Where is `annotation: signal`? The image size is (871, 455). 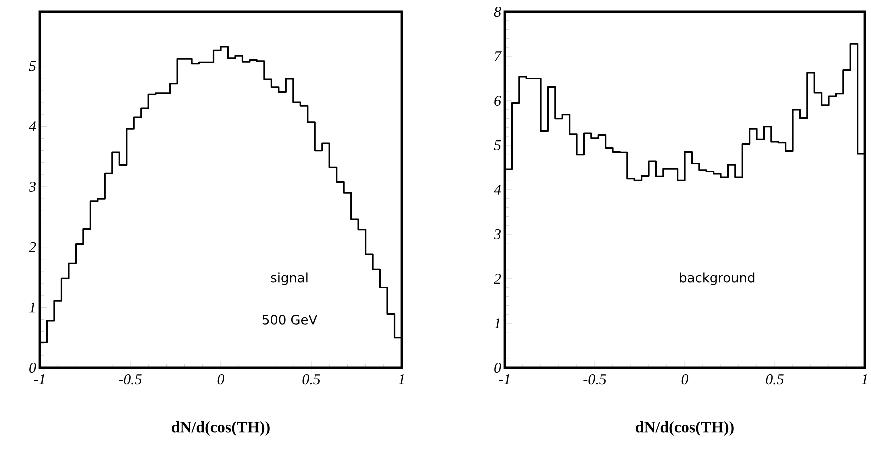
annotation: signal is located at coordinates (289, 279).